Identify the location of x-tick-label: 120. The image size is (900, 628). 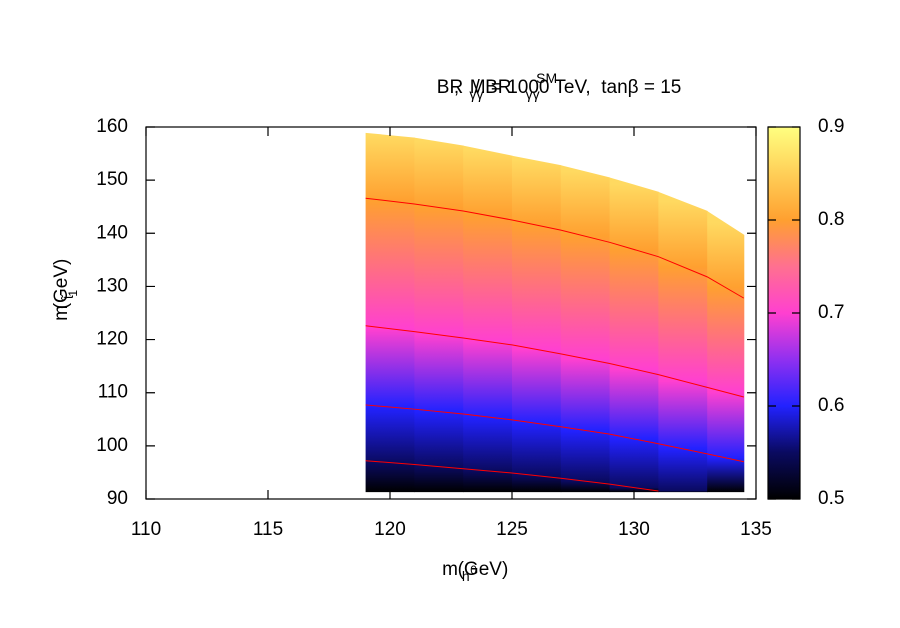
(390, 529).